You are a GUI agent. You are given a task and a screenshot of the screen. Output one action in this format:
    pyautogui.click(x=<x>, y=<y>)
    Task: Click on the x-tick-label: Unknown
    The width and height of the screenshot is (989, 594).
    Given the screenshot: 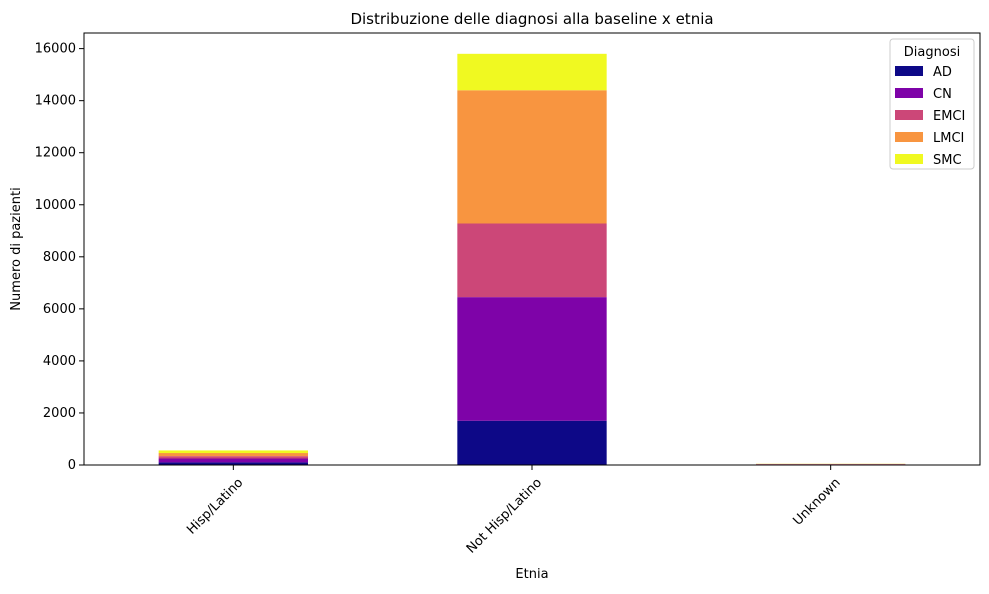 What is the action you would take?
    pyautogui.click(x=816, y=501)
    